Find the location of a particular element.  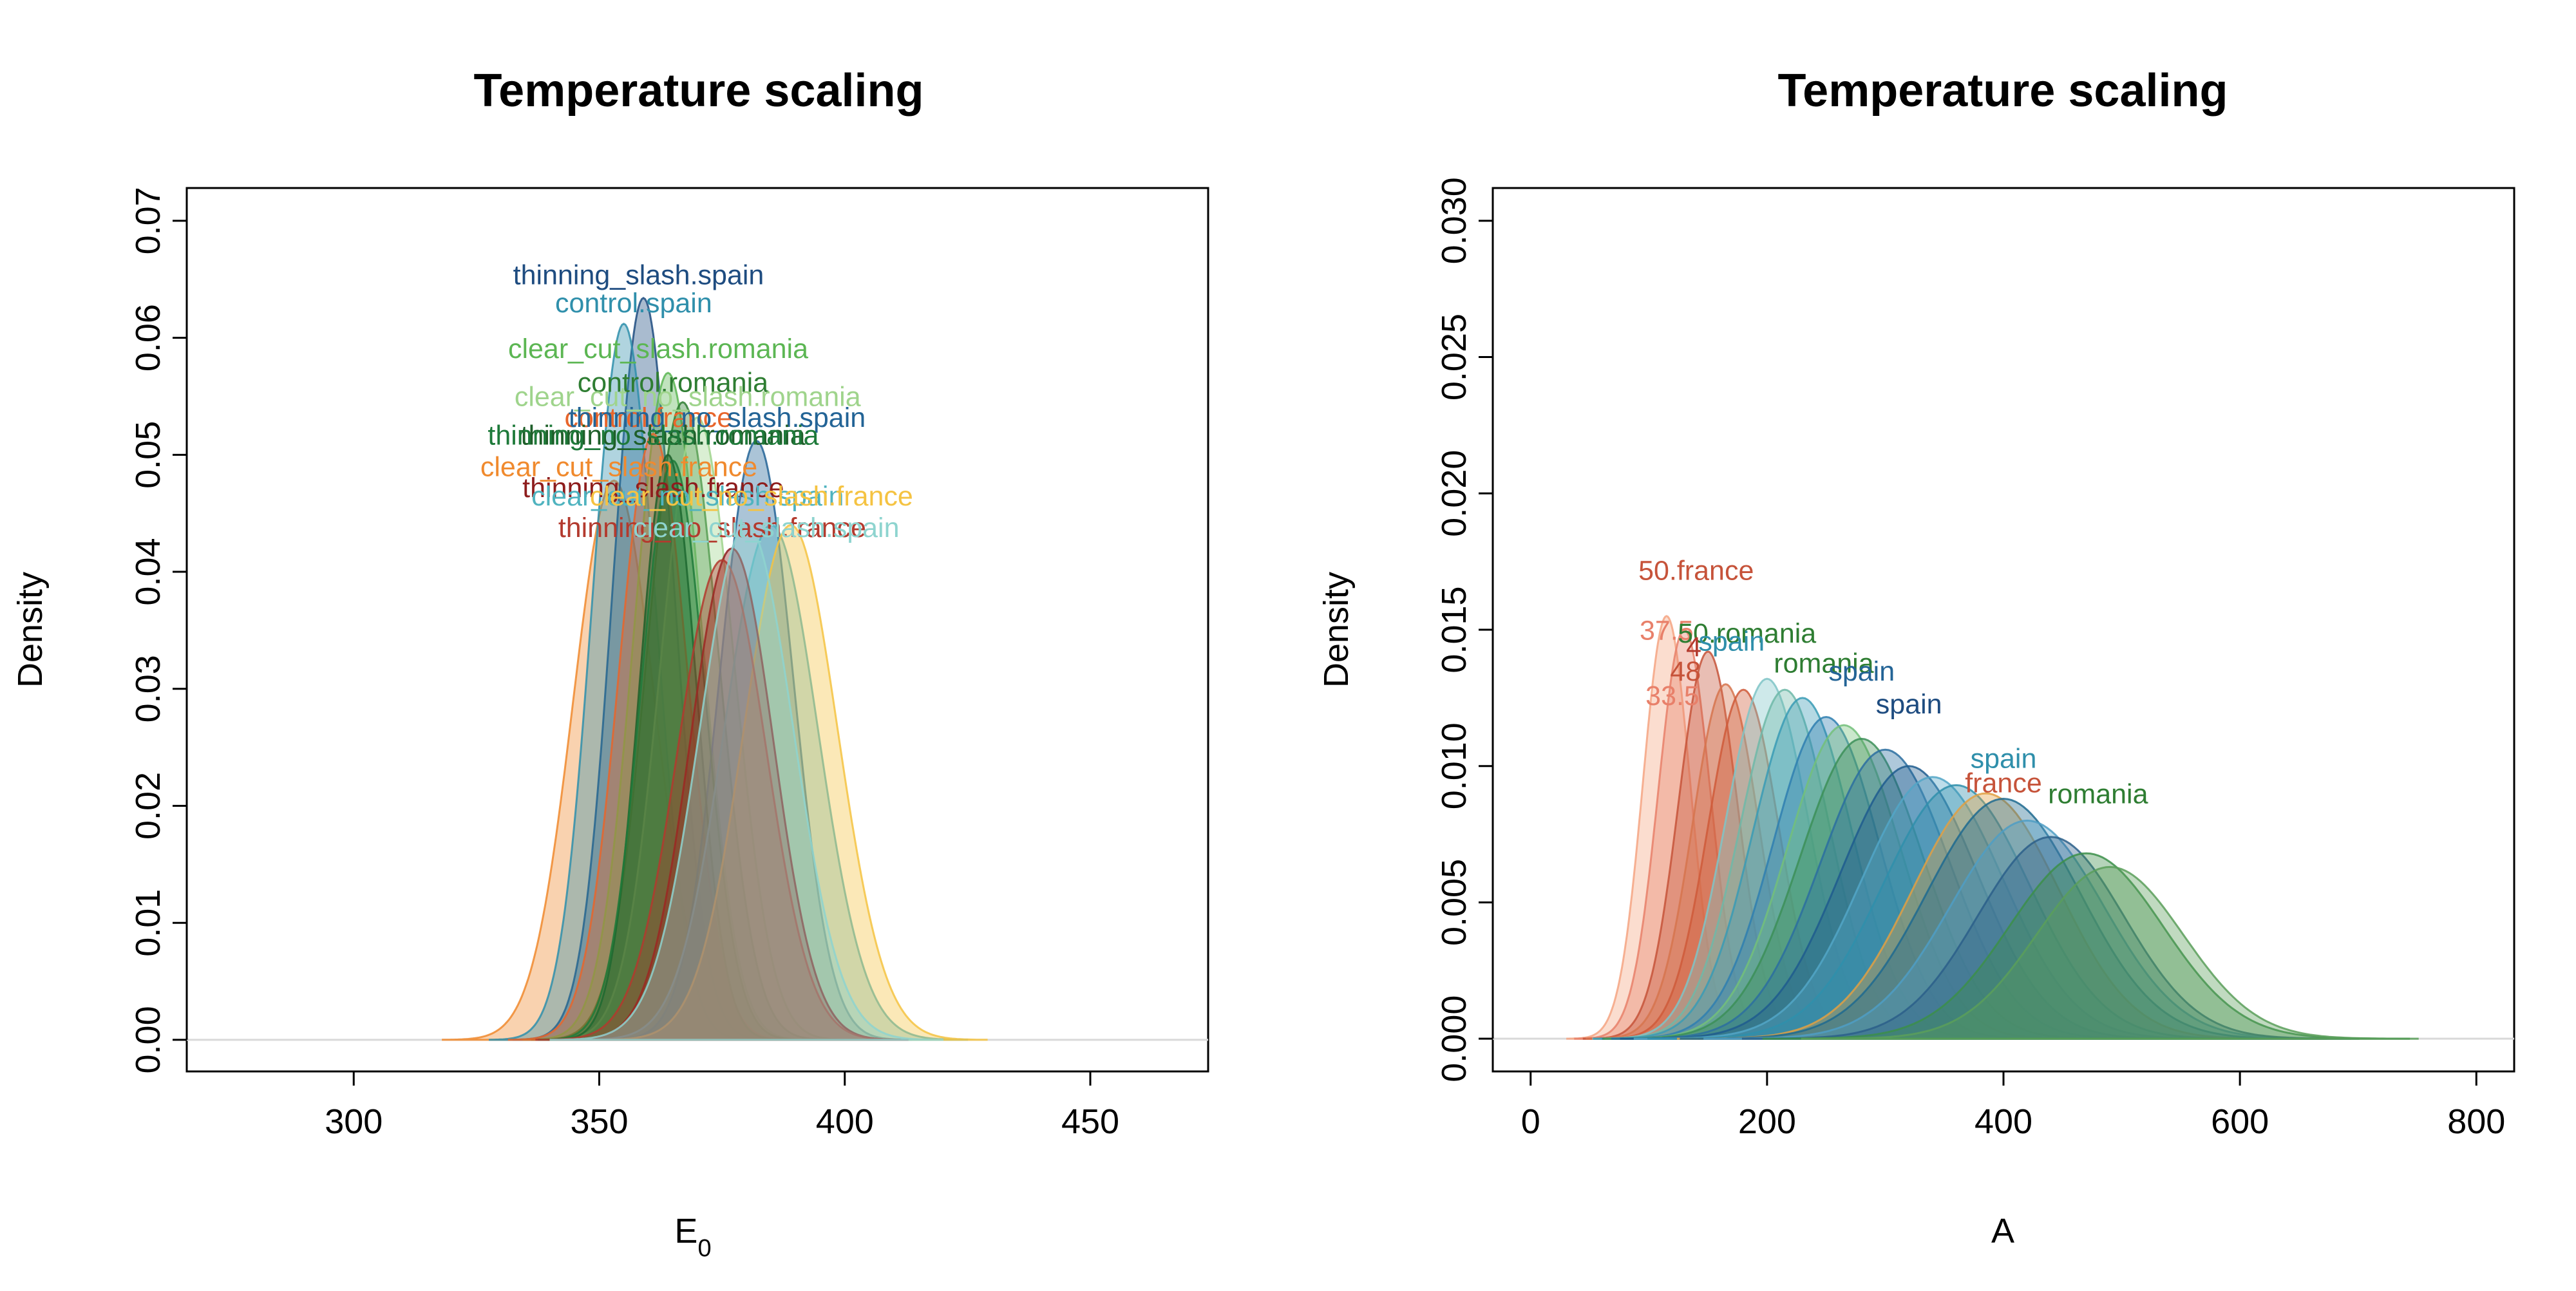

y-tick-label-4: 0.04 is located at coordinates (148, 571).